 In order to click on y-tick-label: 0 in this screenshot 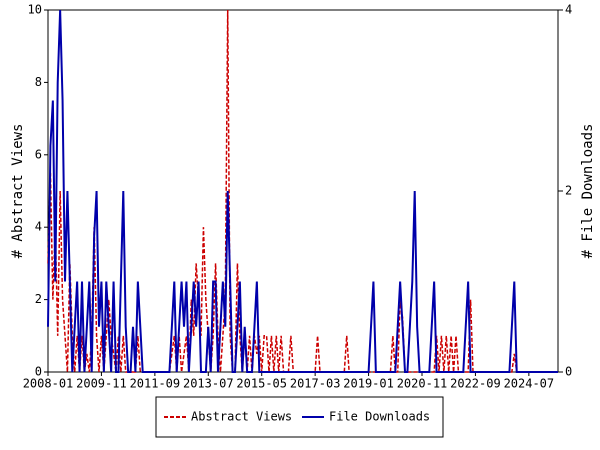, I will do `click(38, 372)`.